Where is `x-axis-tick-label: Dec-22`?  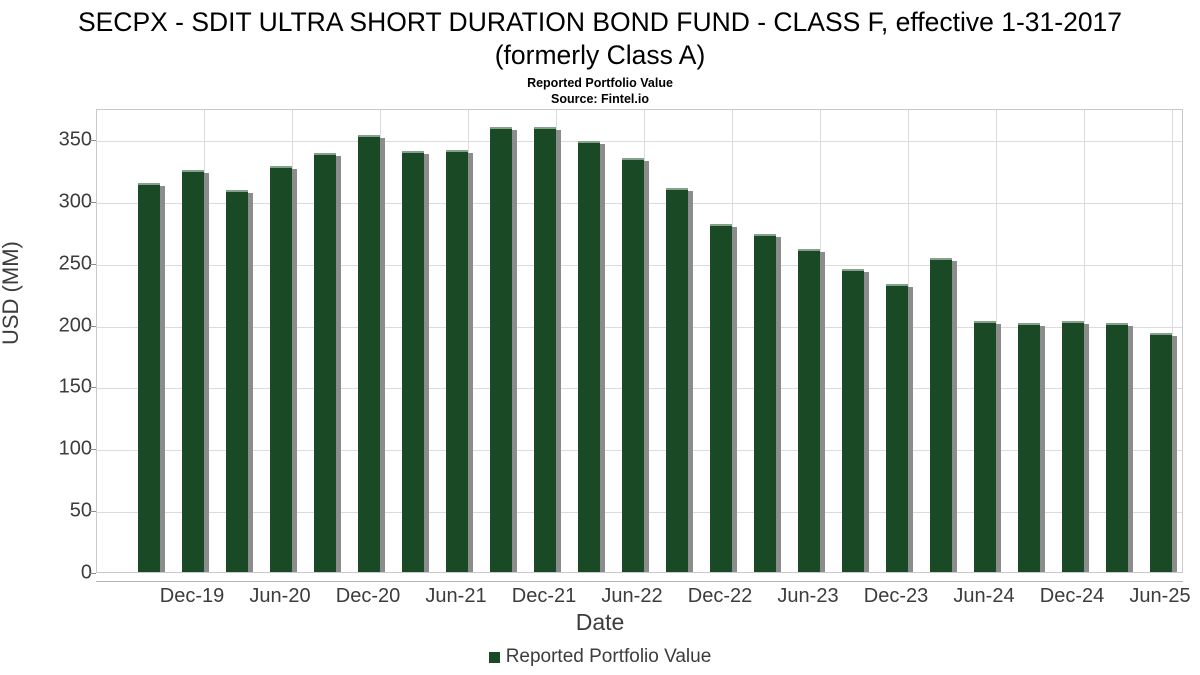
x-axis-tick-label: Dec-22 is located at coordinates (720, 596).